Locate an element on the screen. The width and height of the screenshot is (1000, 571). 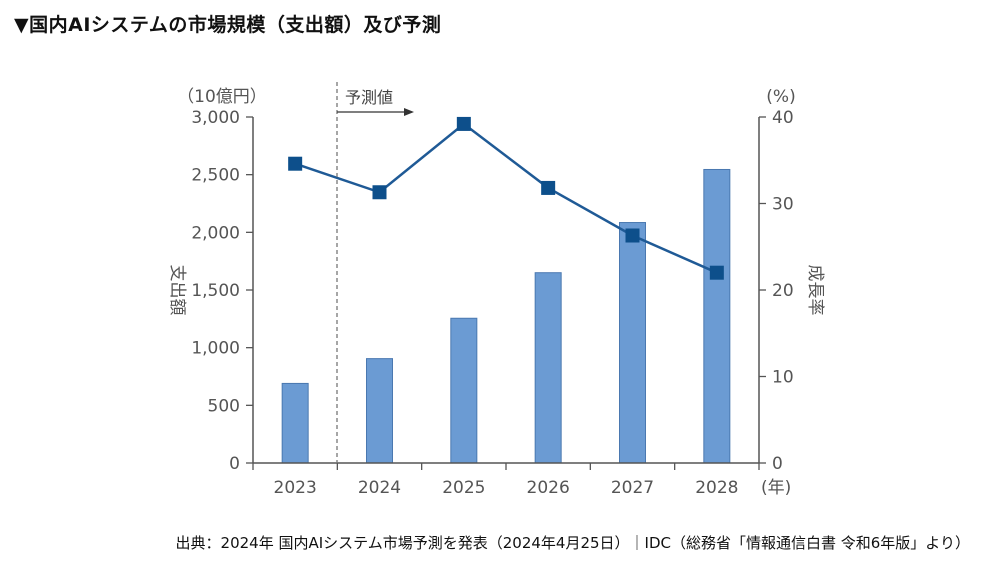
forecast-annotation: 予測値 is located at coordinates (375, 272).